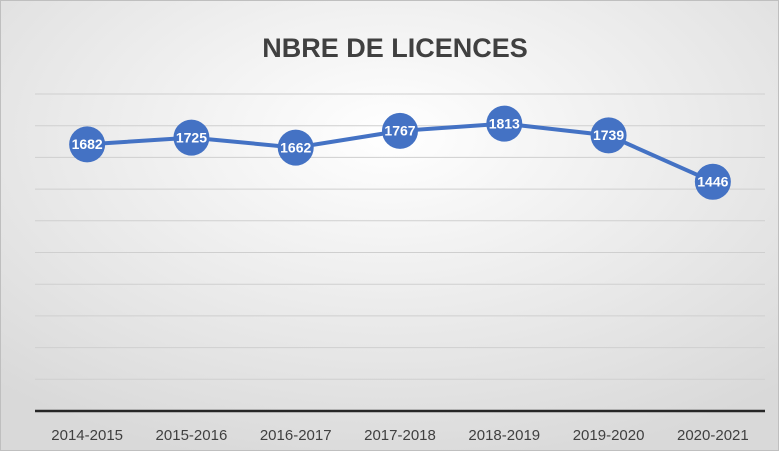  I want to click on x-tick-label: 2019-2020, so click(609, 435).